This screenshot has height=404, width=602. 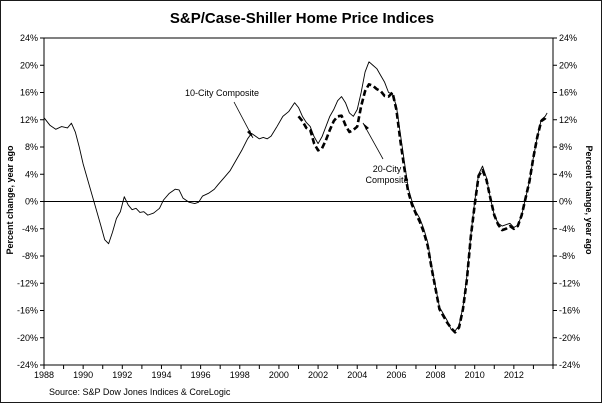 What do you see at coordinates (565, 147) in the screenshot?
I see `y-tick-label-right: 8%` at bounding box center [565, 147].